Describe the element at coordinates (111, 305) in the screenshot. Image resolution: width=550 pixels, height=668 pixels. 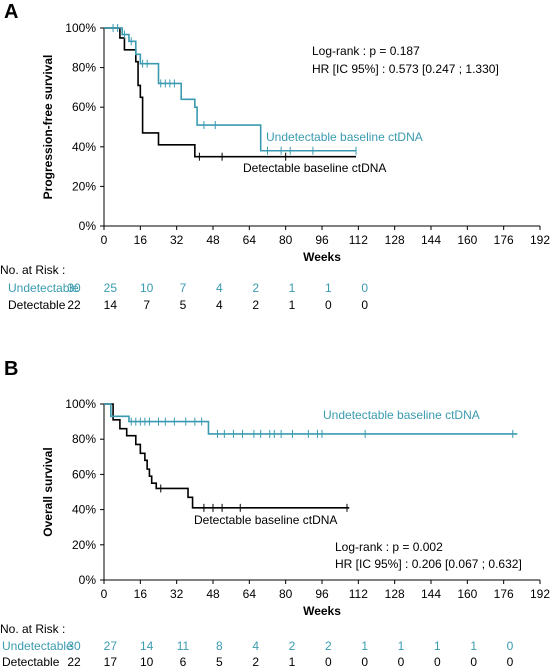
I see `risk-count: 14` at that location.